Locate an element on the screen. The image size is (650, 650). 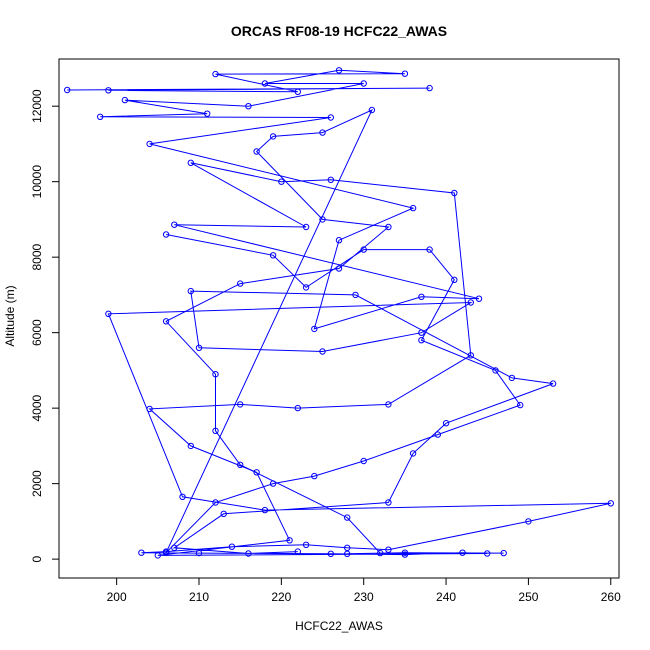
x-tick-label: 210 is located at coordinates (199, 597).